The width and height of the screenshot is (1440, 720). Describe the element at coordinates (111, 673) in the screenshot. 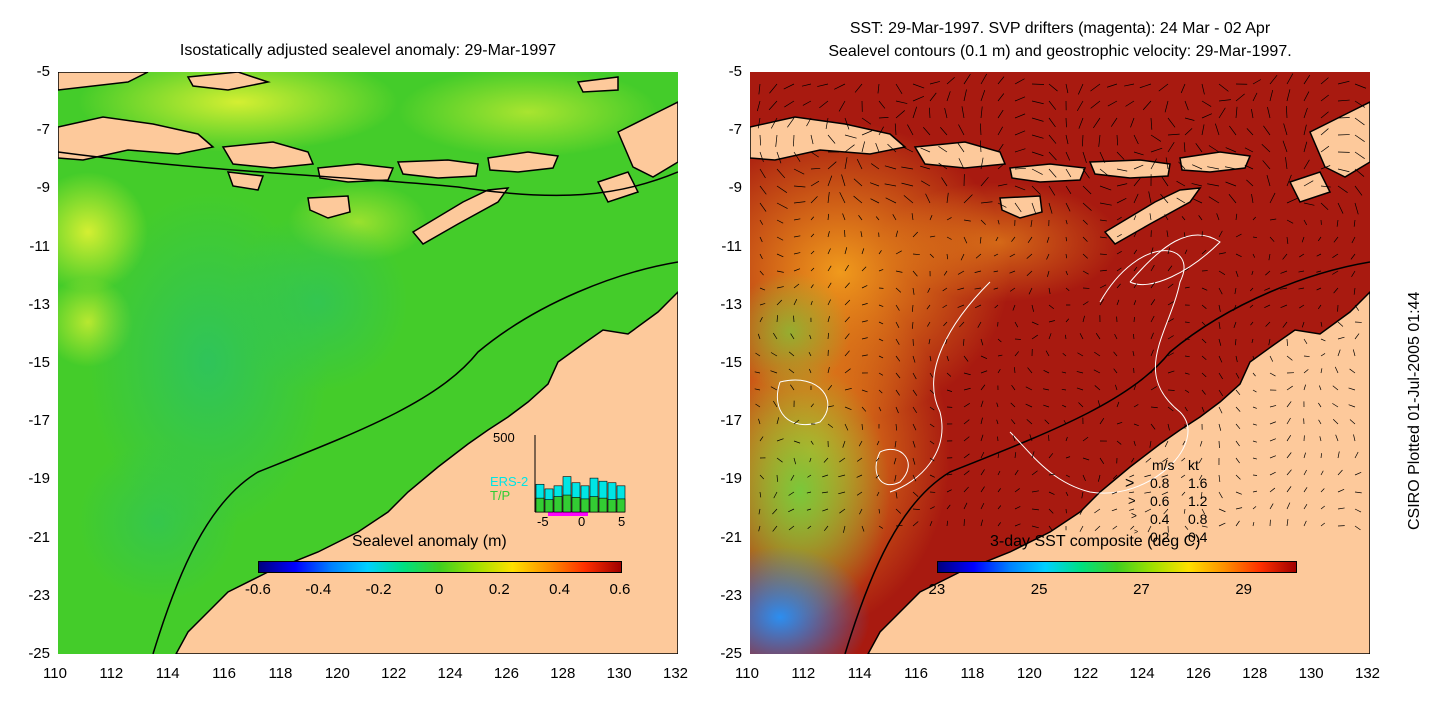

I see `left-lon-tick: 112` at that location.